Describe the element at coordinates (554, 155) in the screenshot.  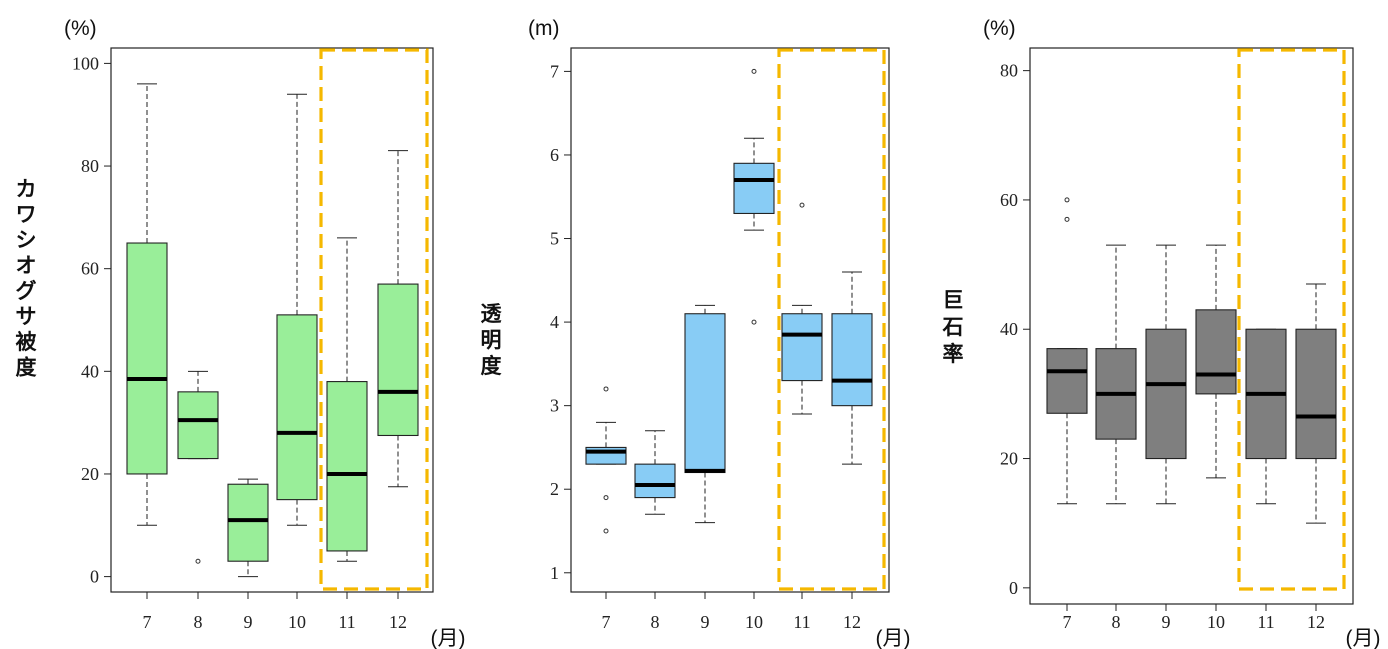
I see `y-tick-label: 6` at that location.